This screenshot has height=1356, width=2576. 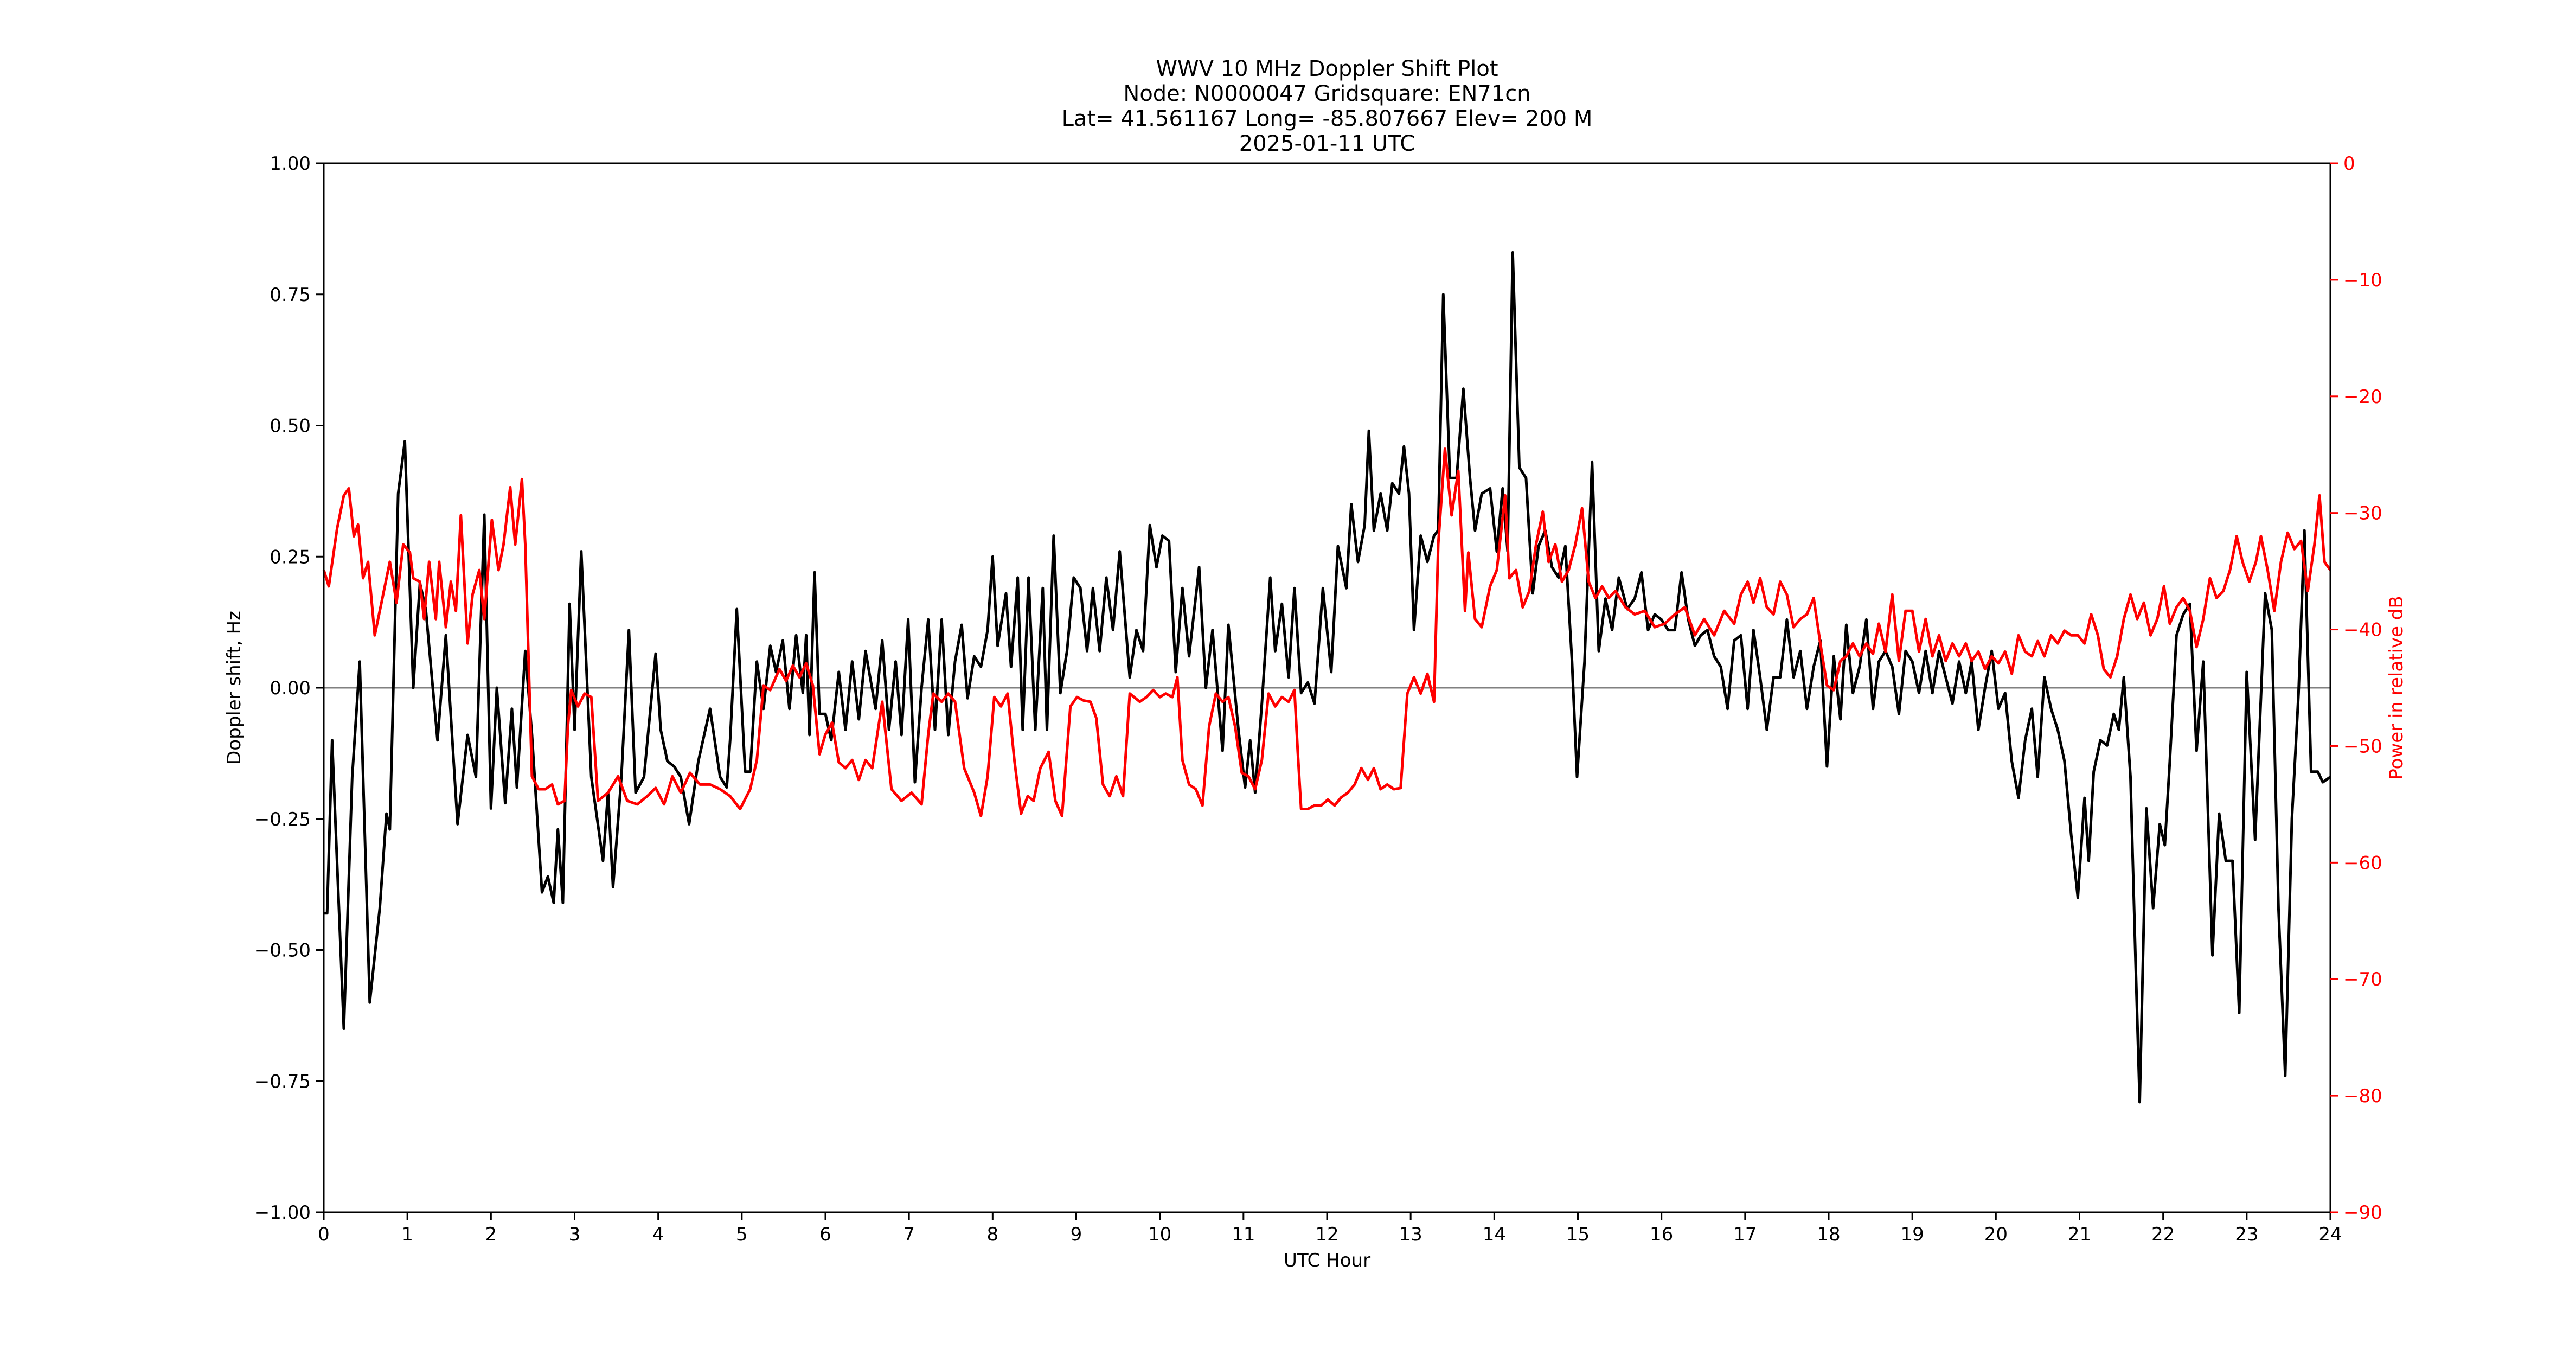 What do you see at coordinates (825, 1234) in the screenshot?
I see `x-tick-label: 6` at bounding box center [825, 1234].